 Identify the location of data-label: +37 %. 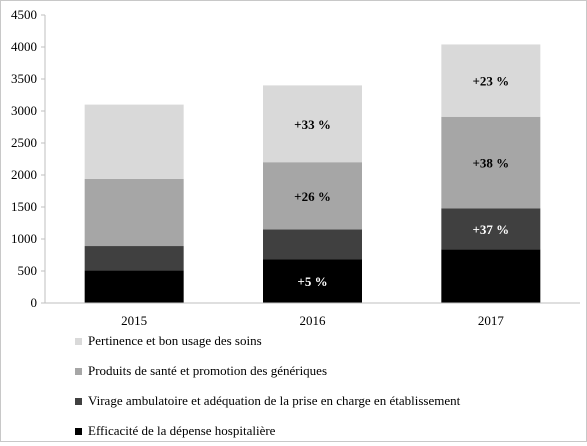
(490, 229).